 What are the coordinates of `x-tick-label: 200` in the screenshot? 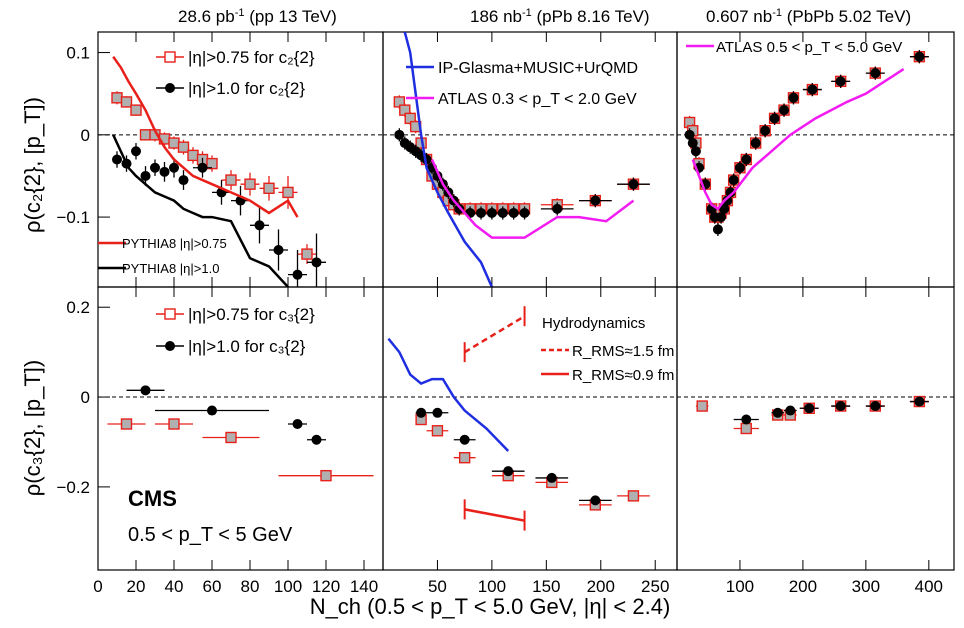 It's located at (601, 586).